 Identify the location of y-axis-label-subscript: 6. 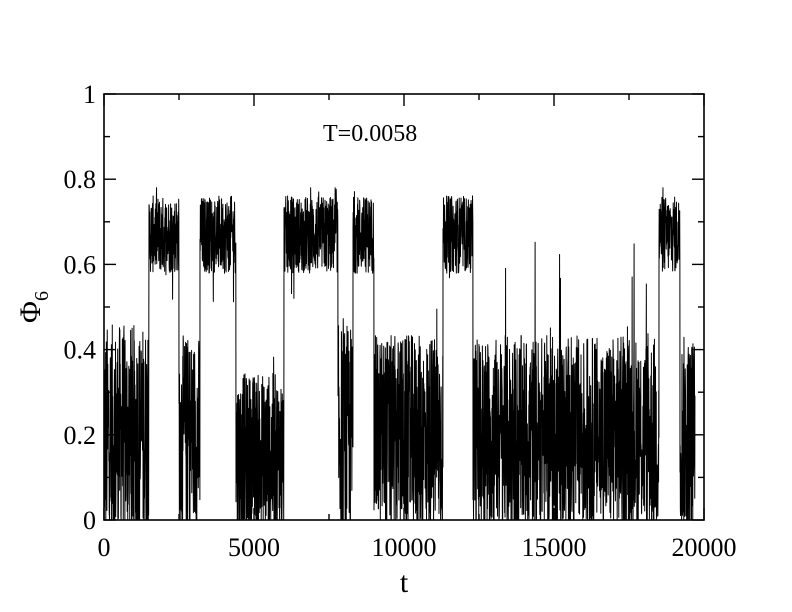
(42, 296).